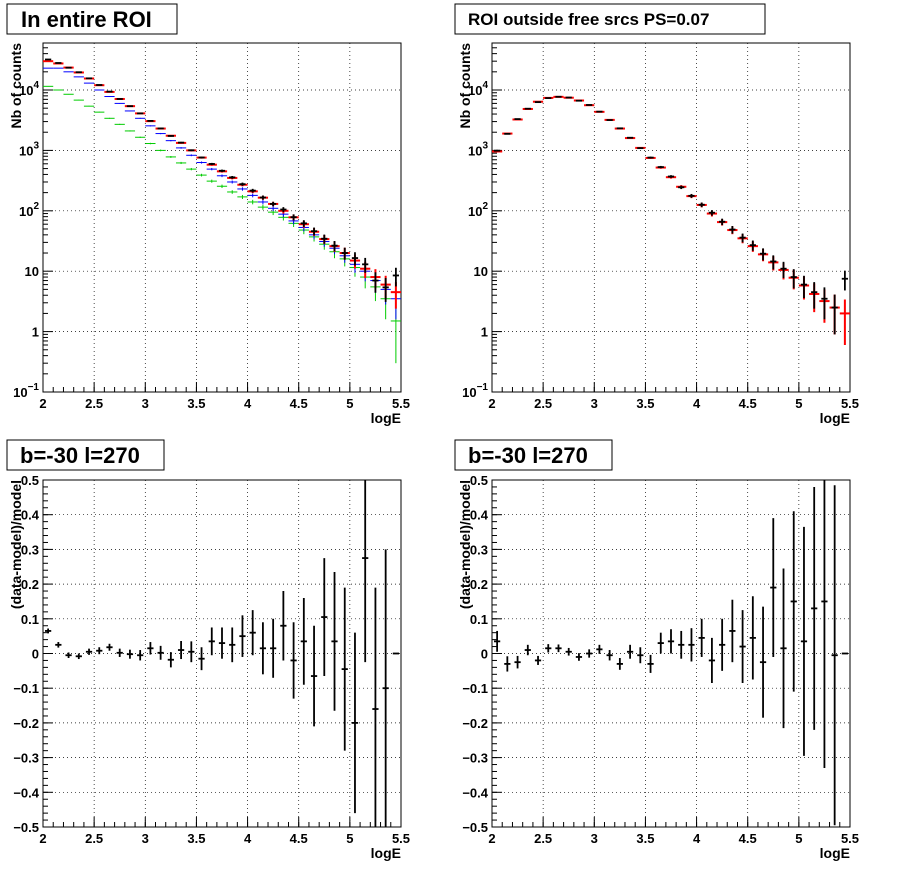 This screenshot has height=871, width=898. I want to click on series-total, so click(671, 220).